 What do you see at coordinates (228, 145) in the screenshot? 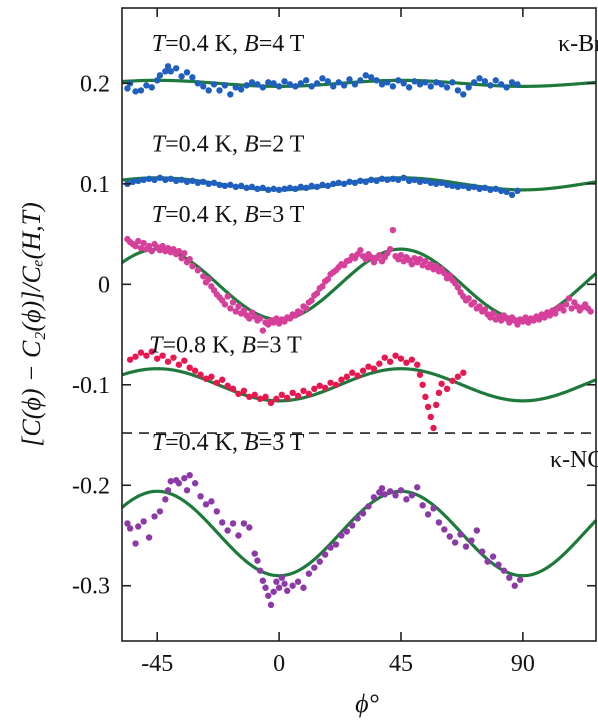
I see `series-label-1: T=0.4 K, B=2 T` at bounding box center [228, 145].